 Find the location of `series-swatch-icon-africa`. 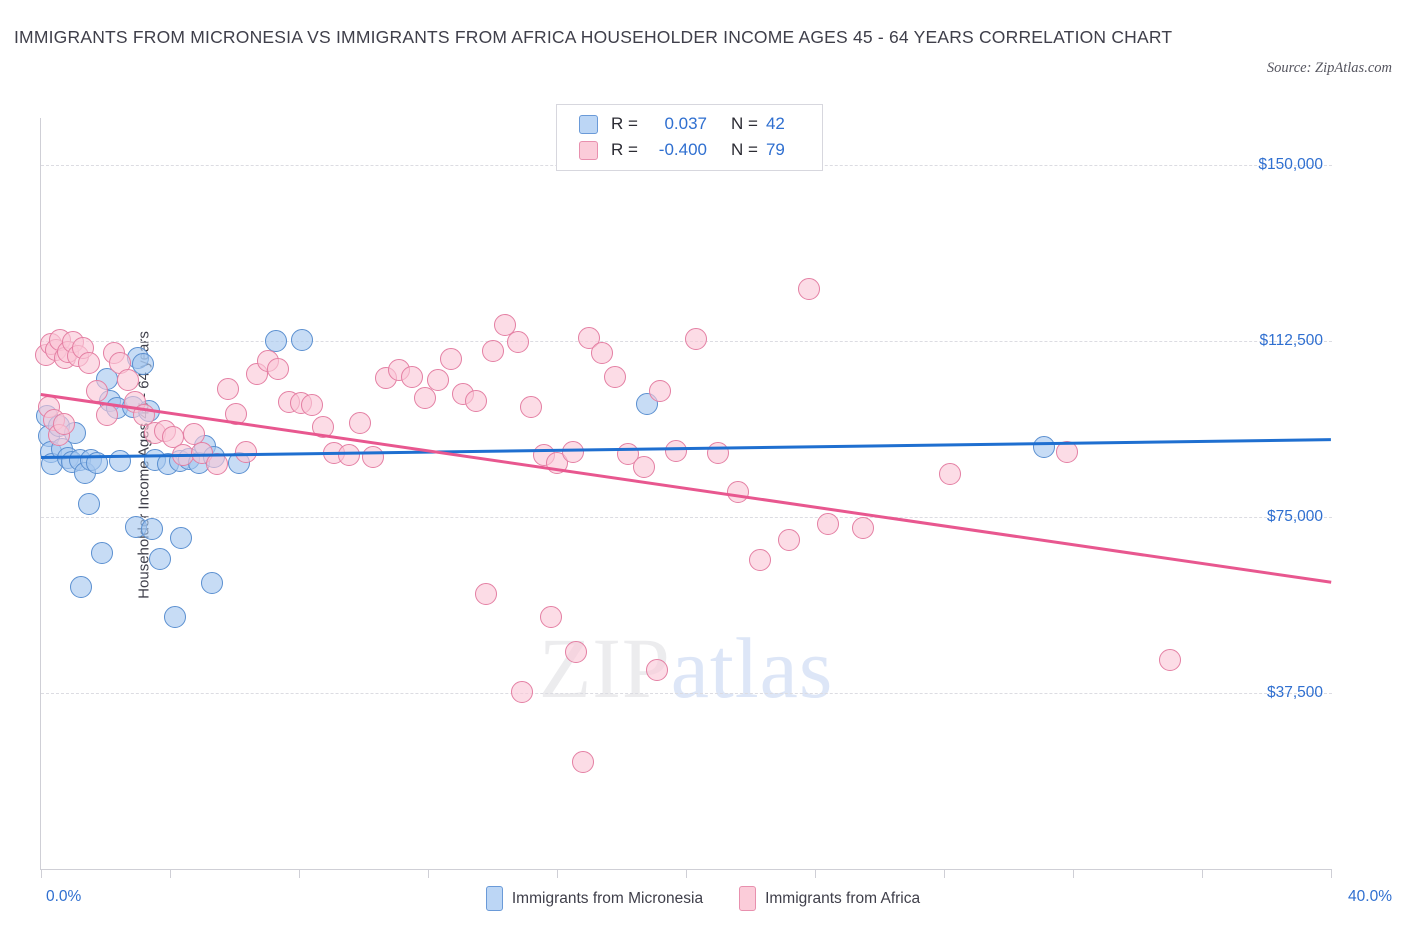

series-swatch-icon-africa is located at coordinates (588, 150).